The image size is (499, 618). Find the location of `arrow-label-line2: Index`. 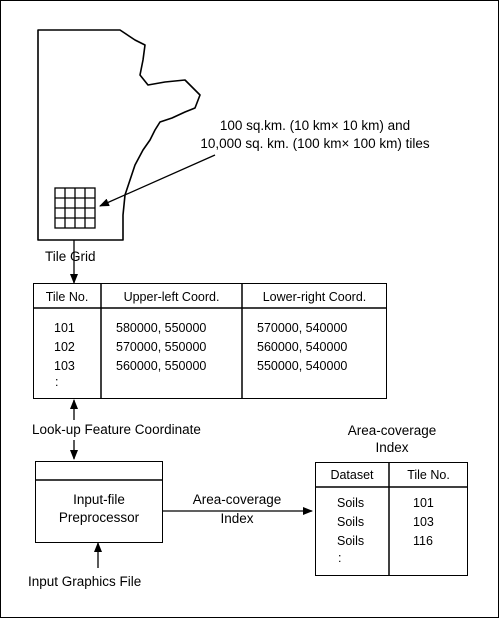

arrow-label-line2: Index is located at coordinates (237, 518).